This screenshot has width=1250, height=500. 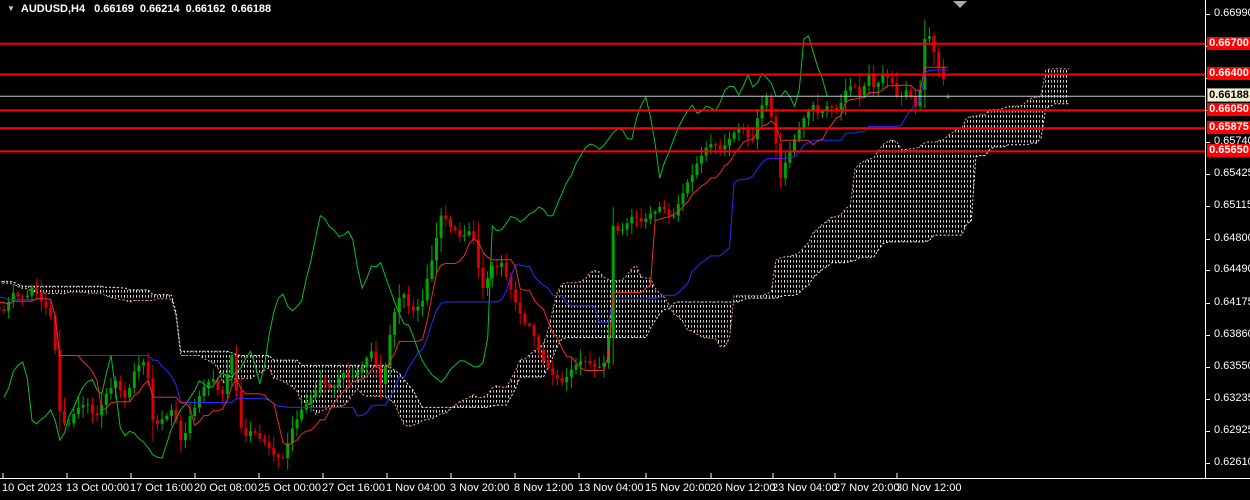 What do you see at coordinates (353, 488) in the screenshot?
I see `time-tick-label: 27 Oct 16:00` at bounding box center [353, 488].